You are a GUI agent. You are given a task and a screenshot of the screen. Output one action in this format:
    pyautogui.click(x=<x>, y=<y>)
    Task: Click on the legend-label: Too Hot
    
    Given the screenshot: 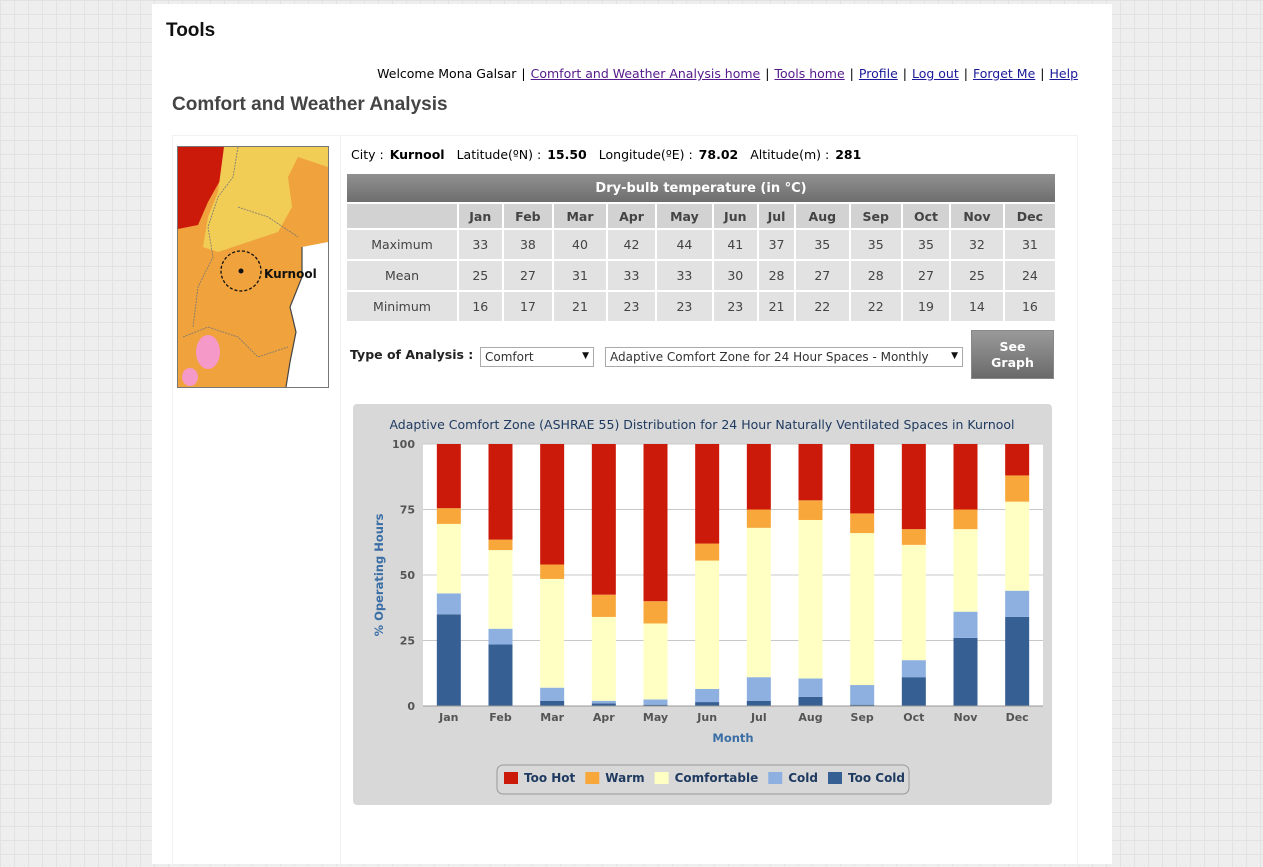 What is the action you would take?
    pyautogui.click(x=550, y=778)
    